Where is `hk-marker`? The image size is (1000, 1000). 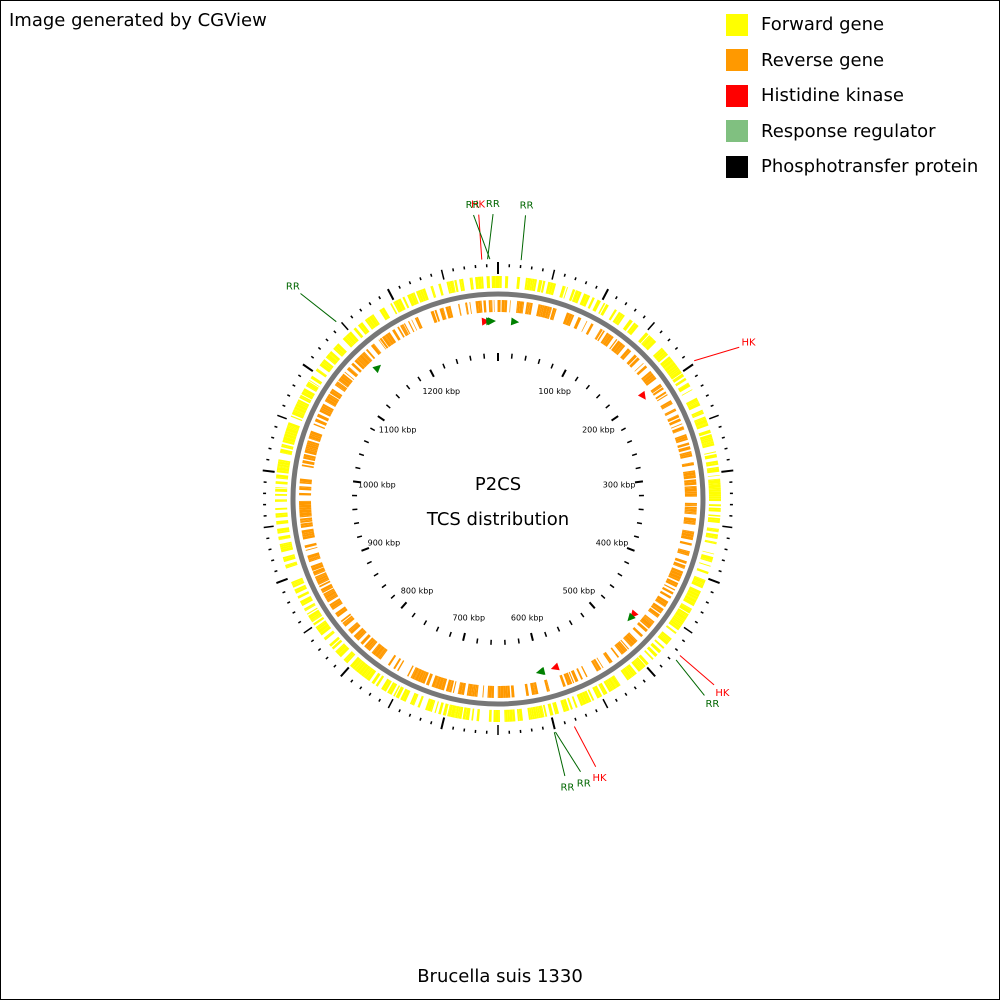
hk-marker is located at coordinates (641, 395).